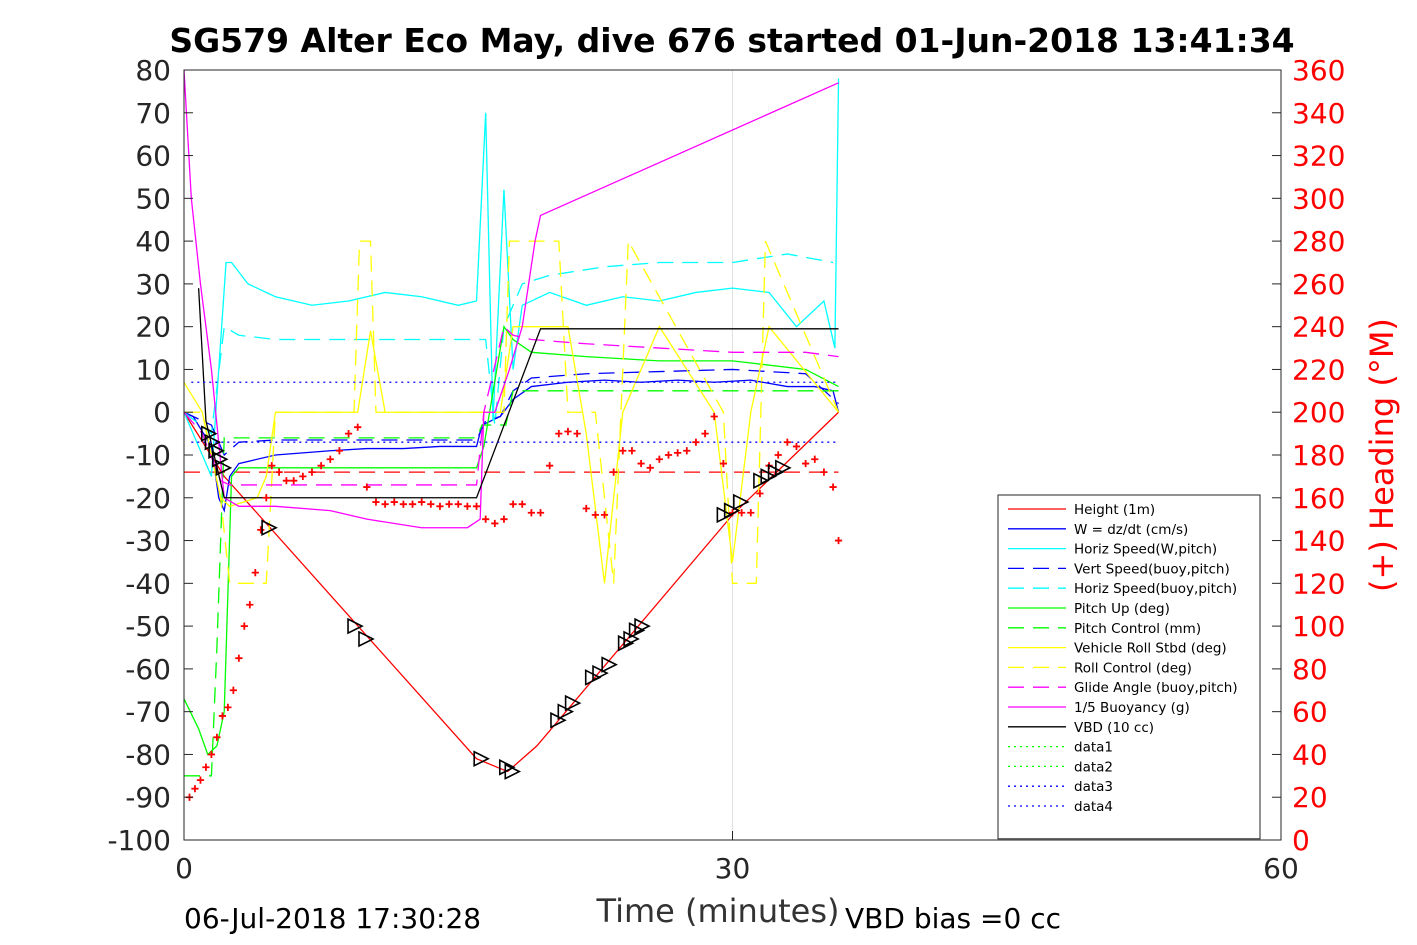  What do you see at coordinates (1137, 629) in the screenshot?
I see `legend-label: Pitch Control (mm)` at bounding box center [1137, 629].